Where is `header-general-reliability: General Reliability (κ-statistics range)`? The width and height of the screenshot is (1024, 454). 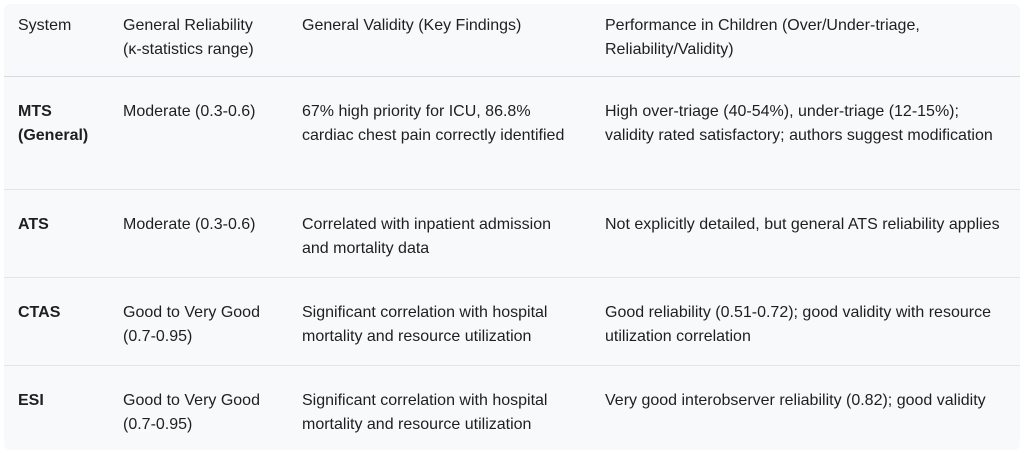 header-general-reliability: General Reliability (κ-statistics range) is located at coordinates (188, 37).